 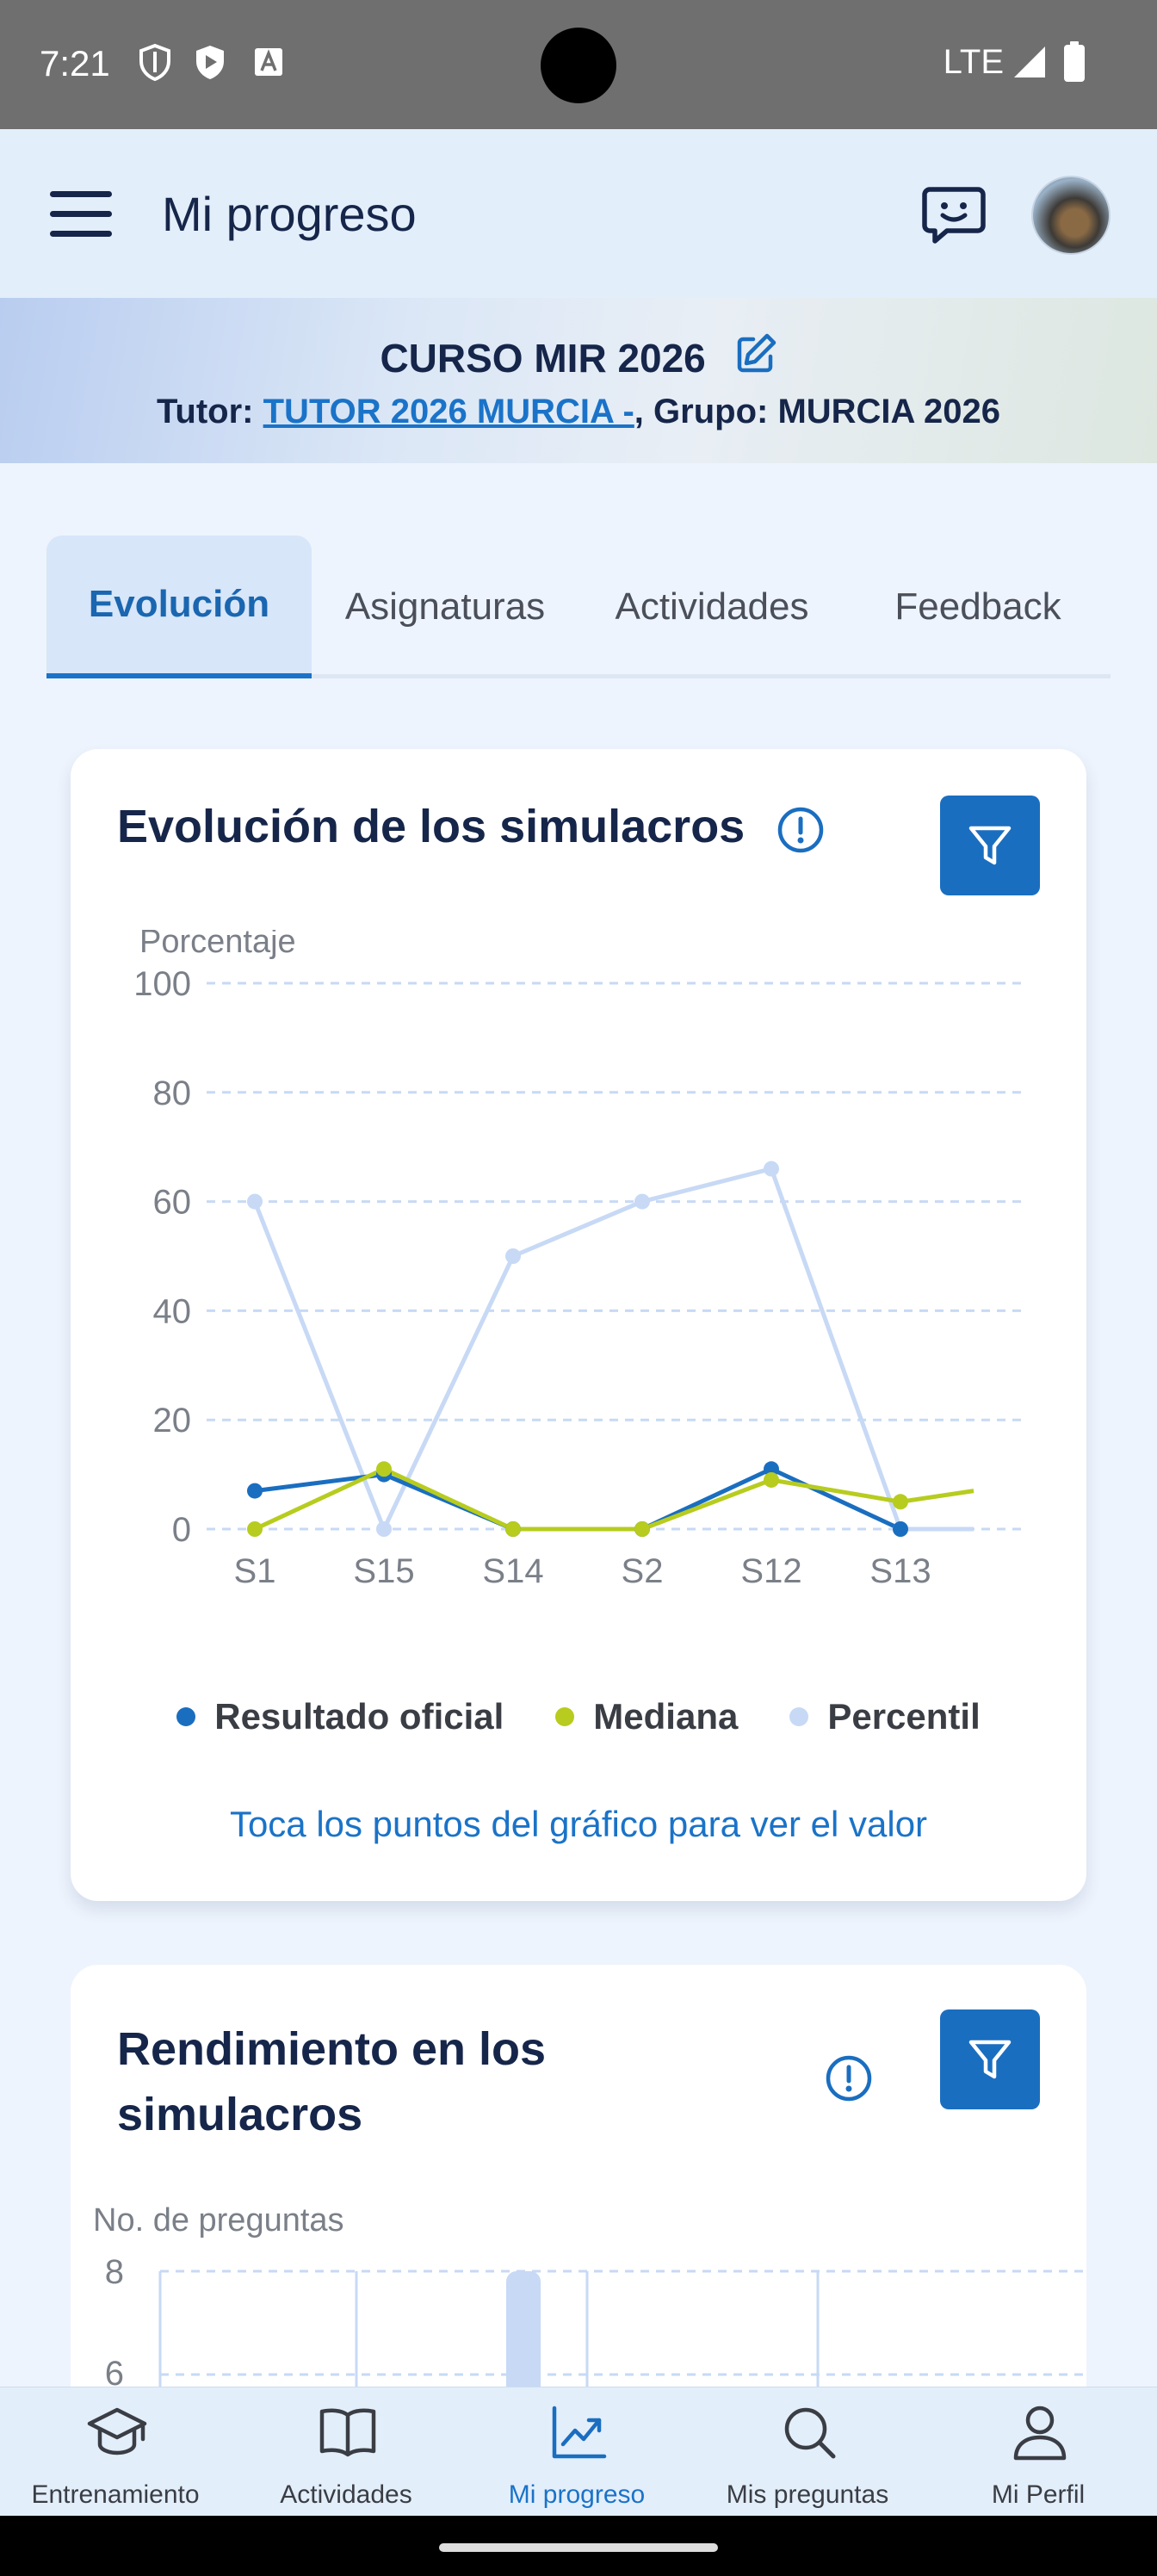 I want to click on series-line-resultado-oficial, so click(x=578, y=1499).